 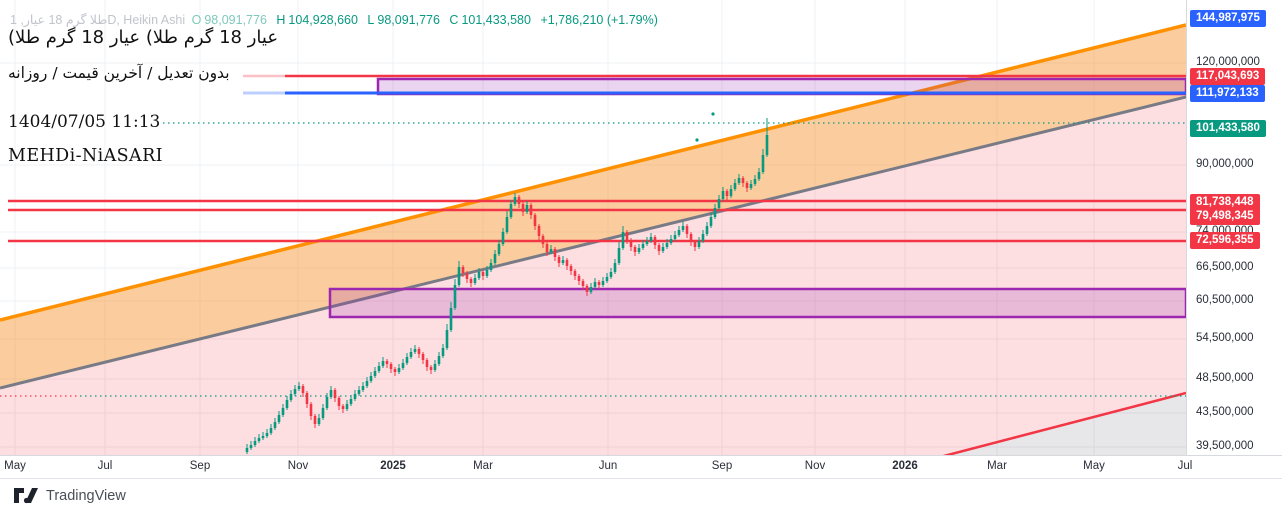 What do you see at coordinates (1228, 62) in the screenshot?
I see `price-axis-tick: 120,000,000` at bounding box center [1228, 62].